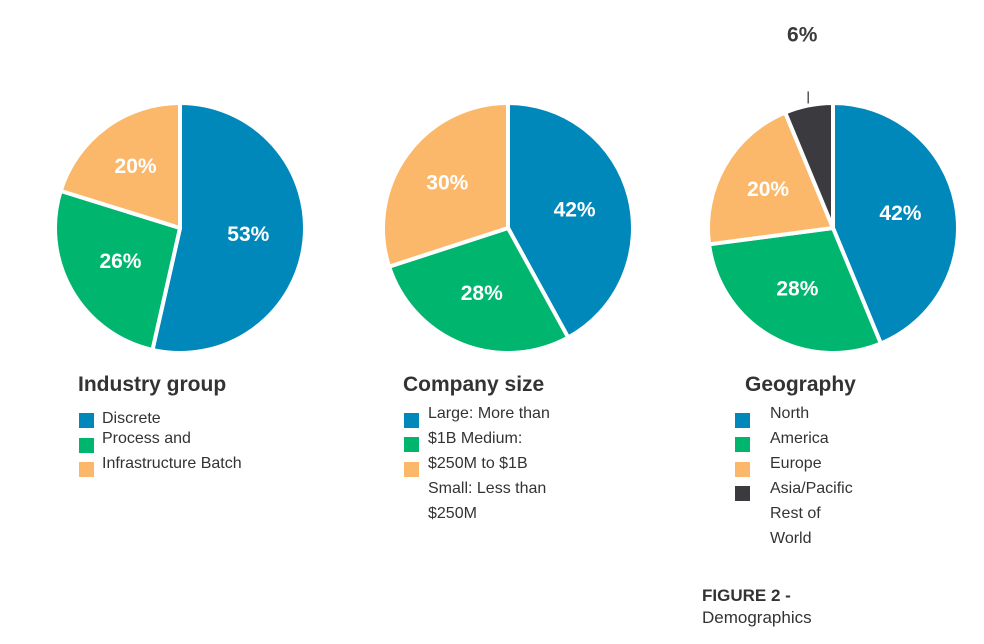 This screenshot has width=984, height=644. What do you see at coordinates (152, 384) in the screenshot?
I see `industry-group-title: Industry group` at bounding box center [152, 384].